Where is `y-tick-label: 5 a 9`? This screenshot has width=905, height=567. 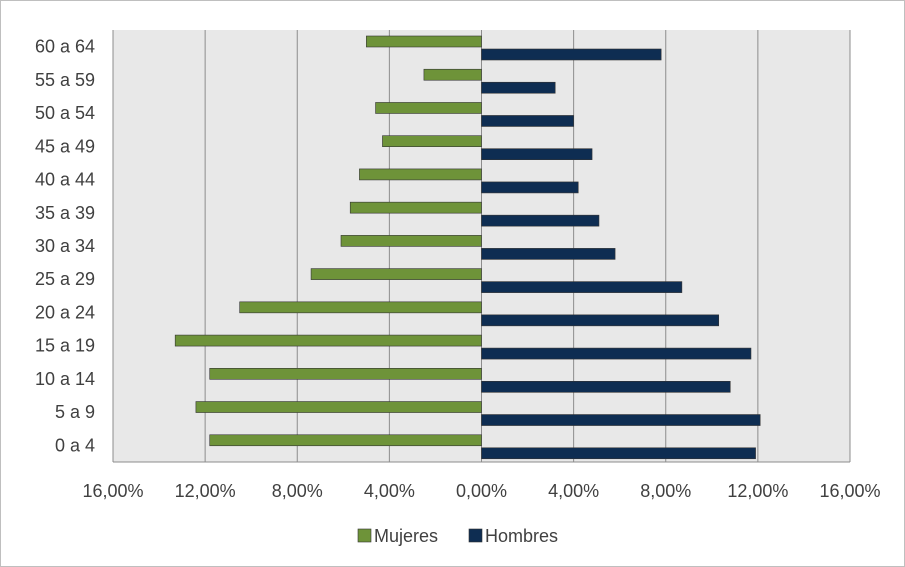
y-tick-label: 5 a 9 is located at coordinates (75, 412).